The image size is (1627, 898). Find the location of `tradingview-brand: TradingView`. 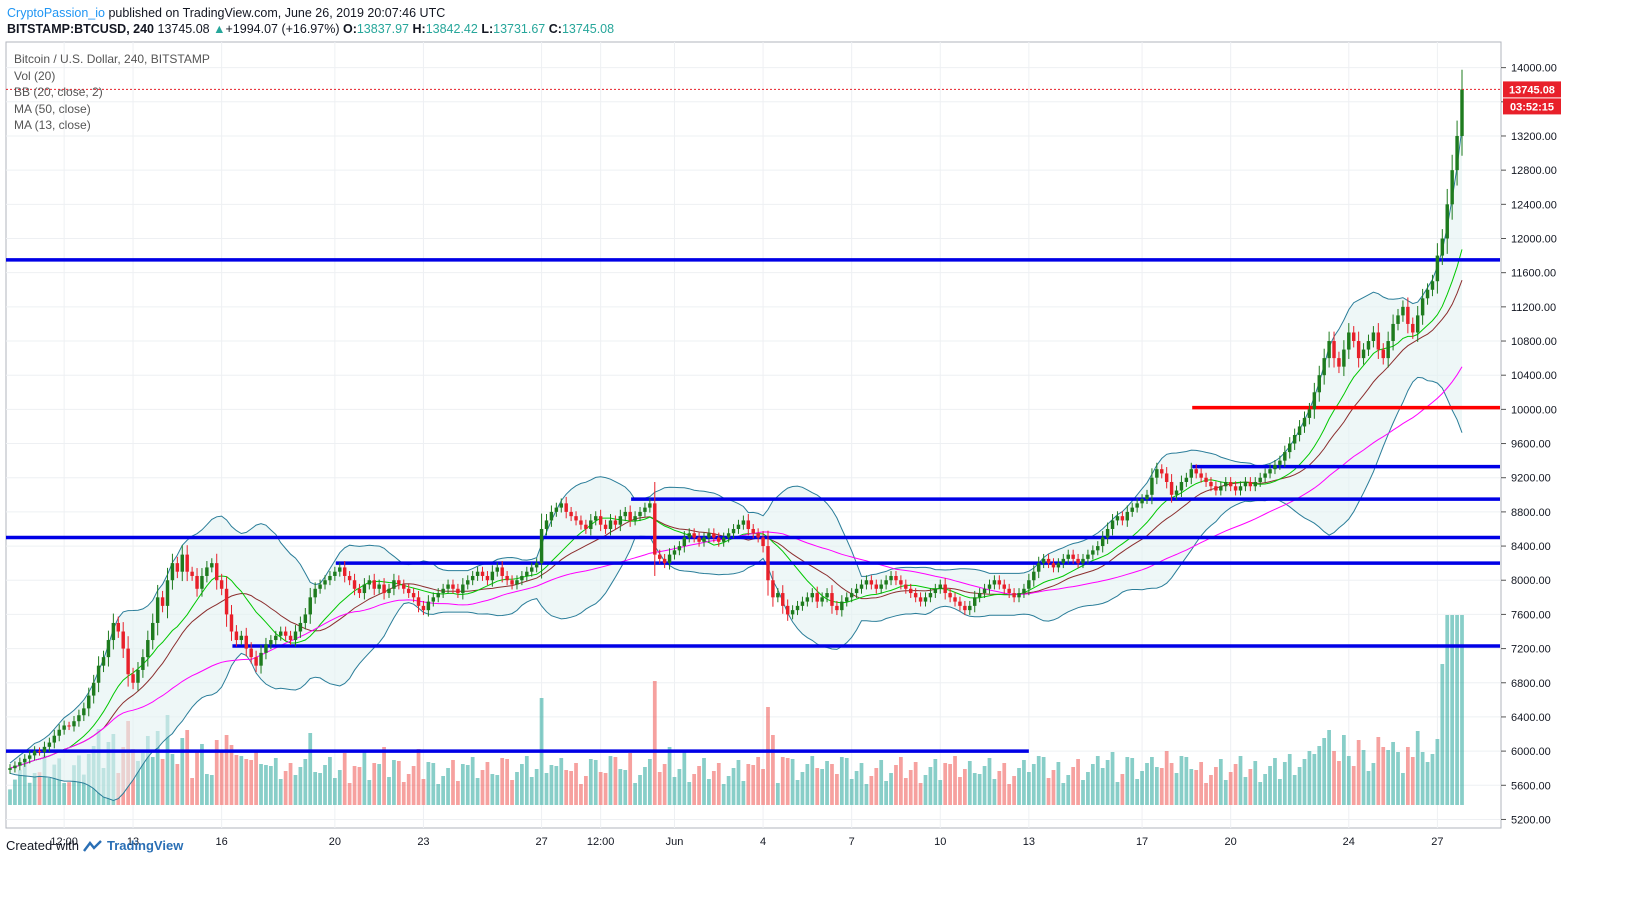

tradingview-brand: TradingView is located at coordinates (145, 845).